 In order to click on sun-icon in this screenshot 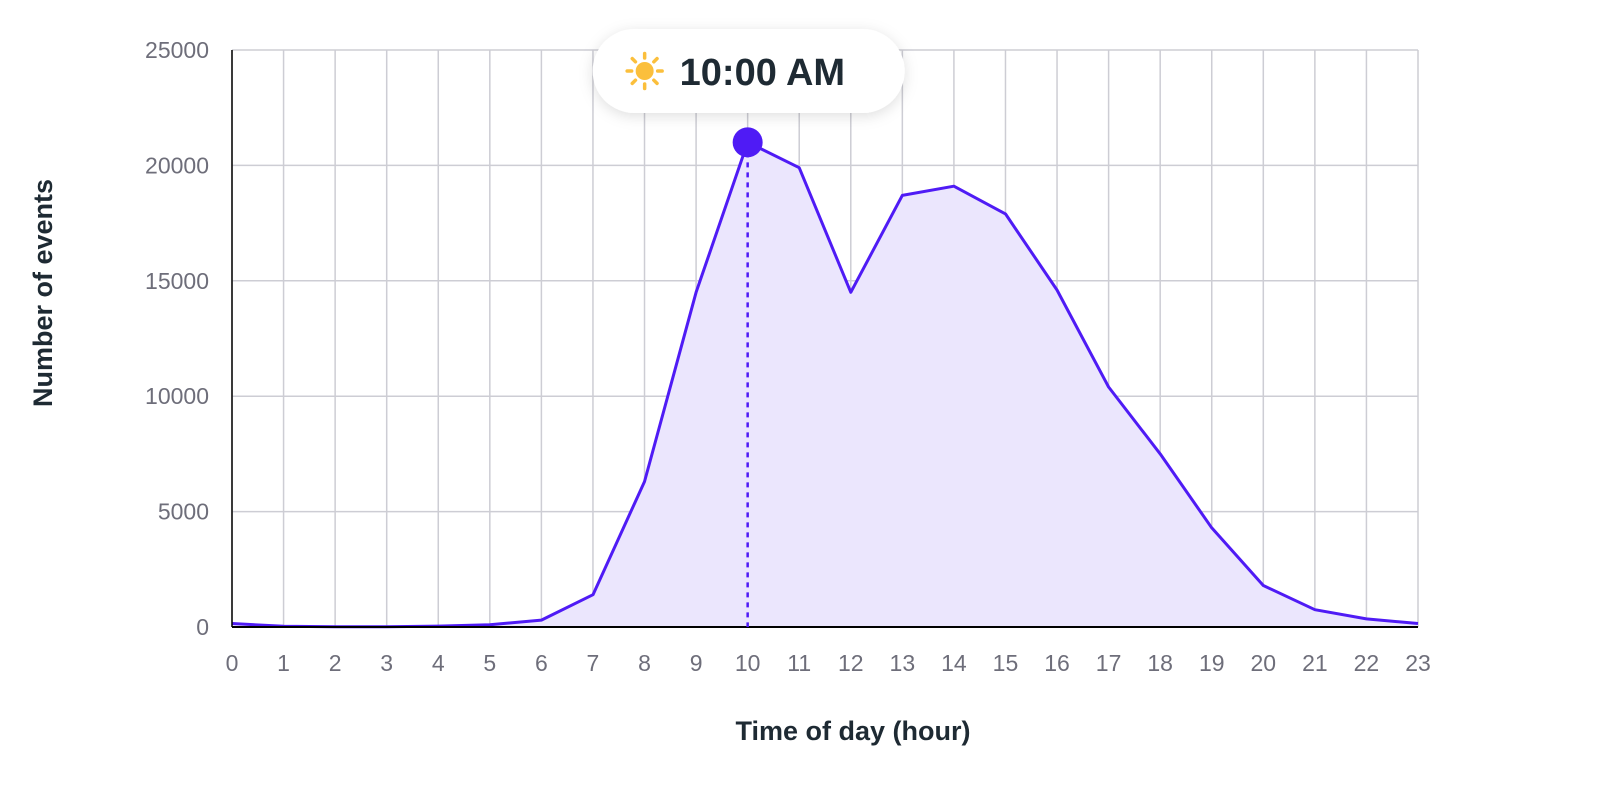, I will do `click(644, 71)`.